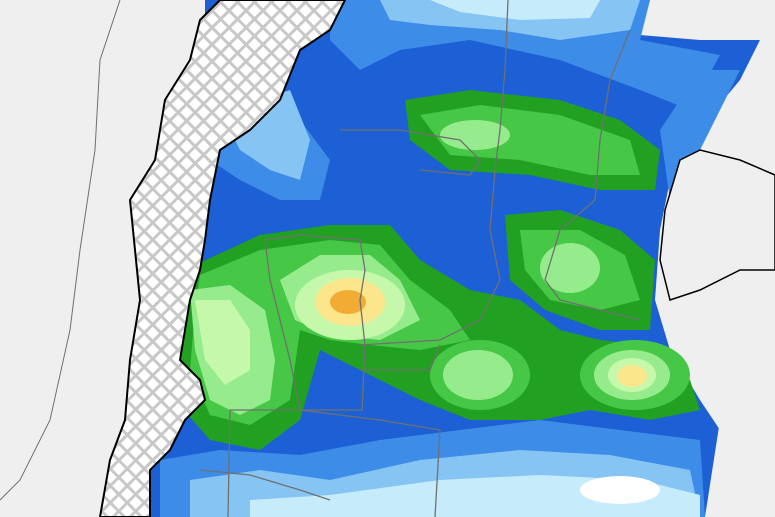 The image size is (775, 517). Describe the element at coordinates (348, 302) in the screenshot. I see `precip-orange-max` at that location.